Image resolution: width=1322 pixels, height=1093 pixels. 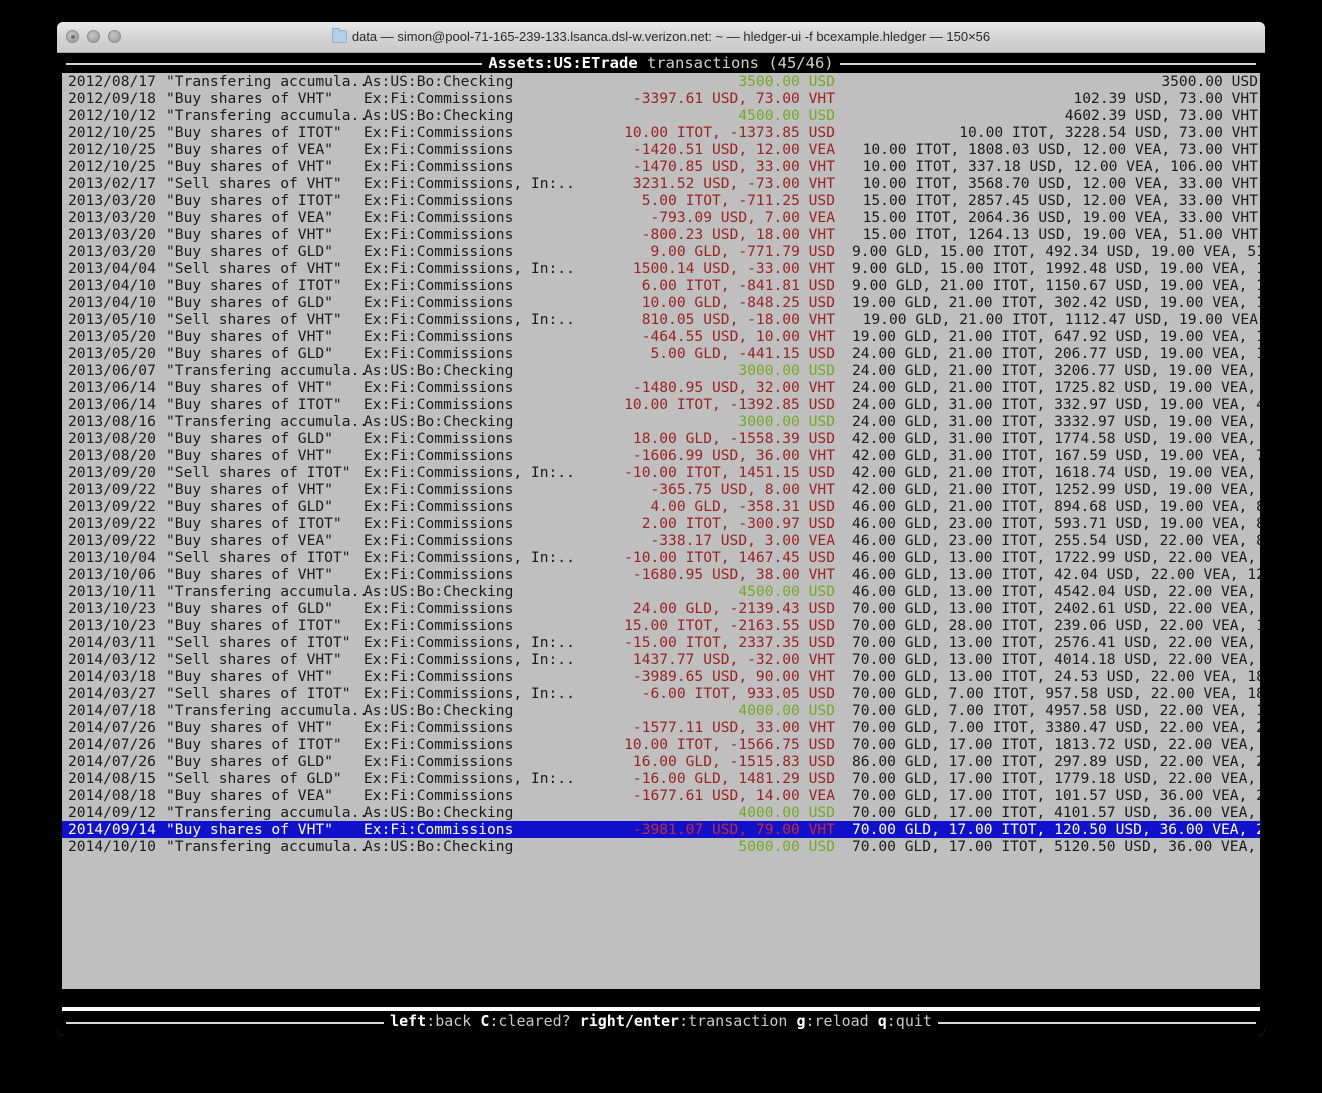 I want to click on transaction-date: 2013/06/07, so click(x=112, y=370).